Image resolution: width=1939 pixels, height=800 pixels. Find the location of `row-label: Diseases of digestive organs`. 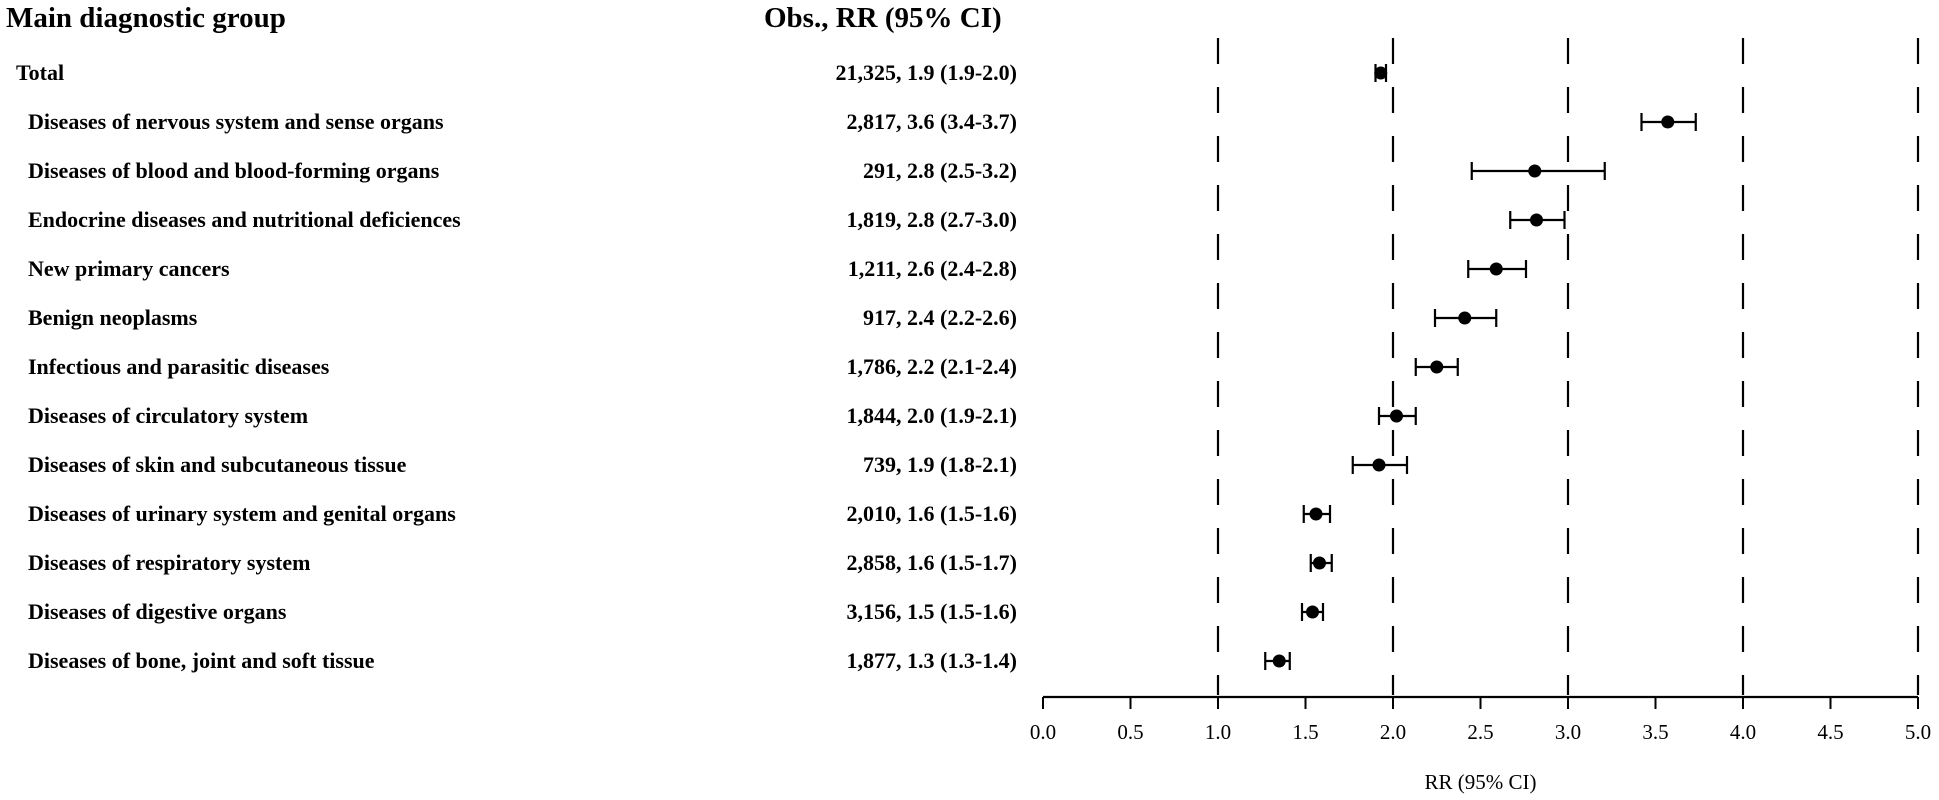

row-label: Diseases of digestive organs is located at coordinates (157, 611).